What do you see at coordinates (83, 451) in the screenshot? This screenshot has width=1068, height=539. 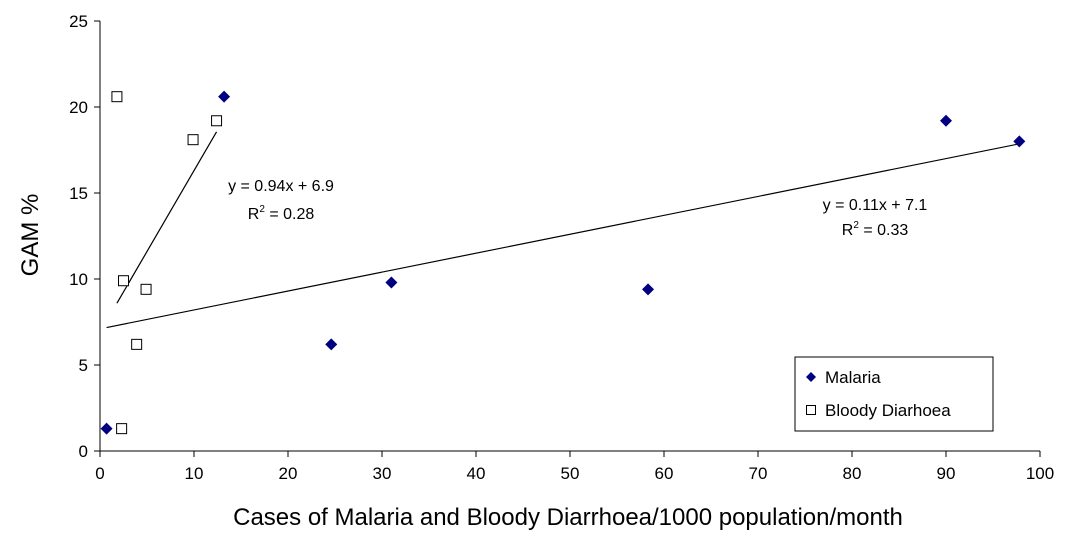 I see `y-tick-label: 0` at bounding box center [83, 451].